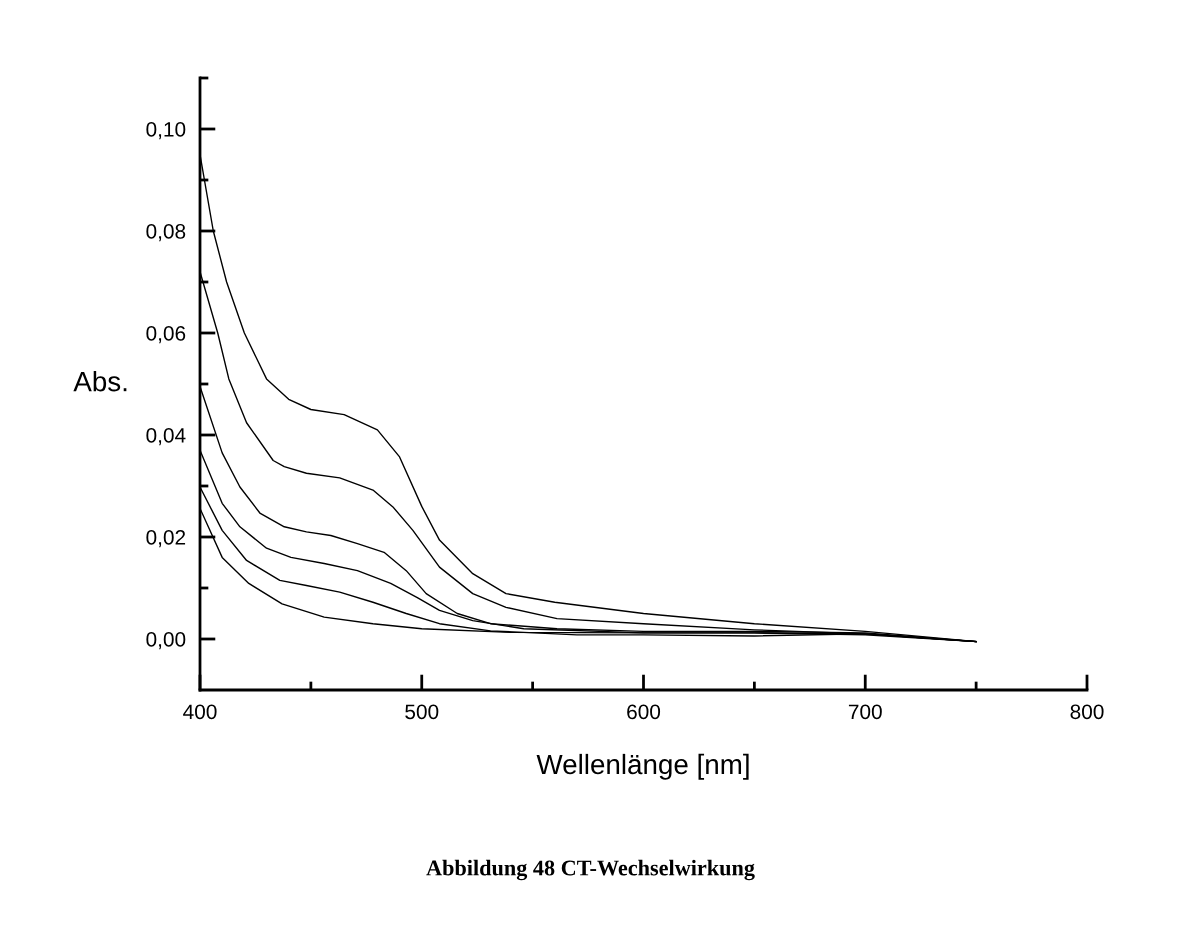  I want to click on y-tick-label: 0,02, so click(166, 539).